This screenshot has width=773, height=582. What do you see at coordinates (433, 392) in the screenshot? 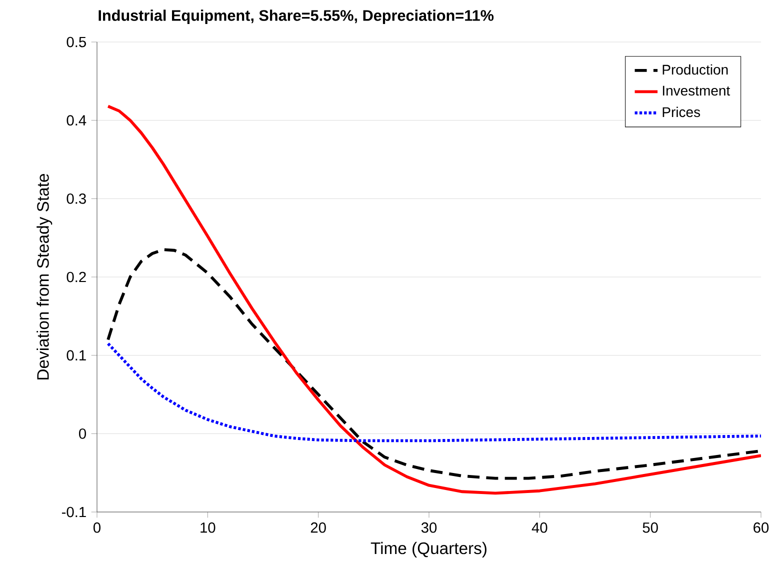
I see `line-series` at bounding box center [433, 392].